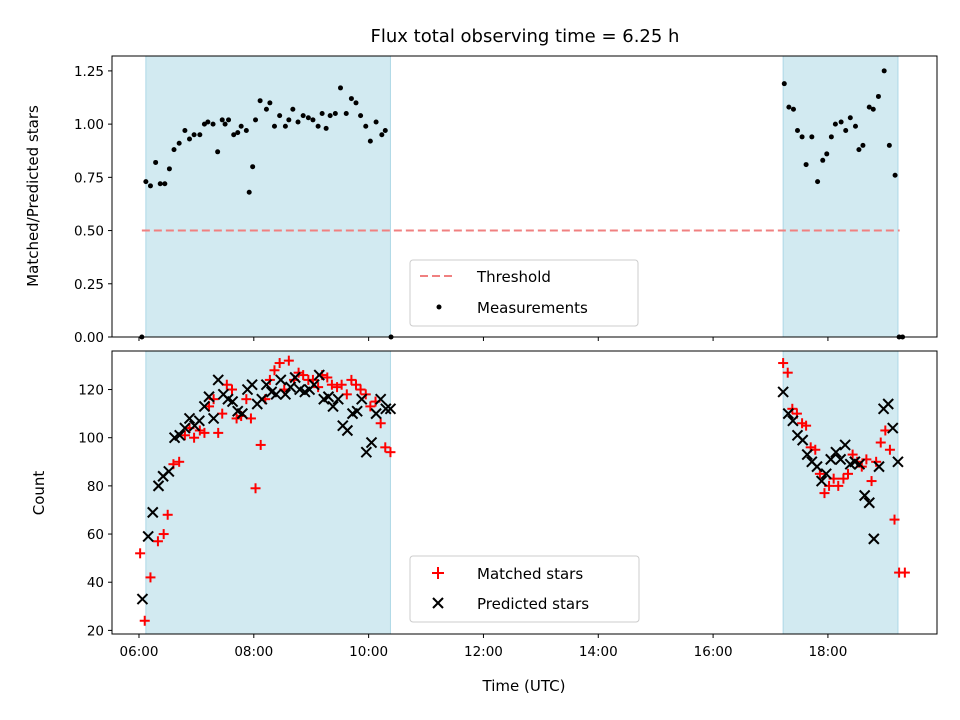 The width and height of the screenshot is (960, 720). Describe the element at coordinates (95, 487) in the screenshot. I see `count-y-tick-label-3: 80` at that location.